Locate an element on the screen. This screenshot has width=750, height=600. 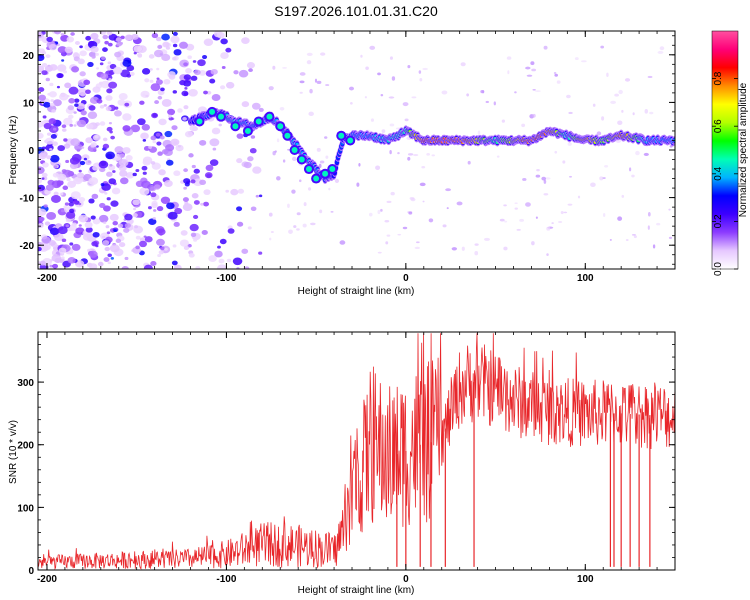
figure-title: S197.2026.101.01.31.C20 is located at coordinates (356, 11).